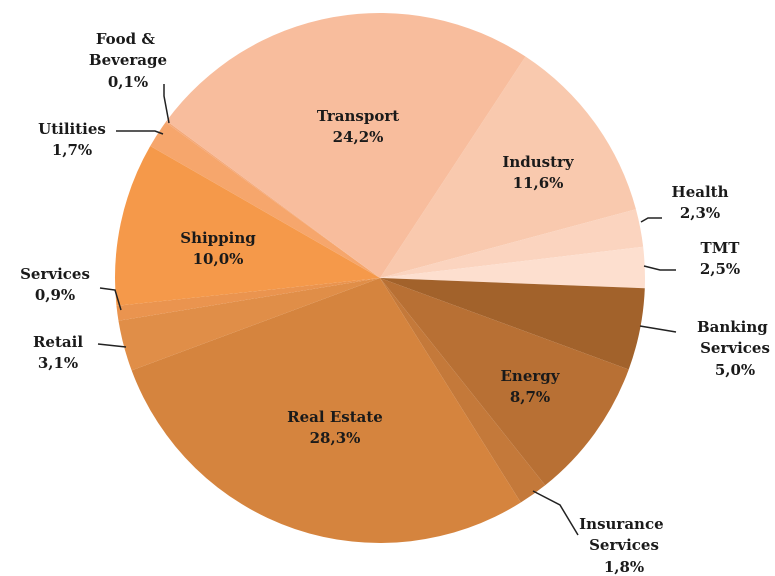 This screenshot has width=775, height=576. I want to click on value-label: 0,9%, so click(55, 295).